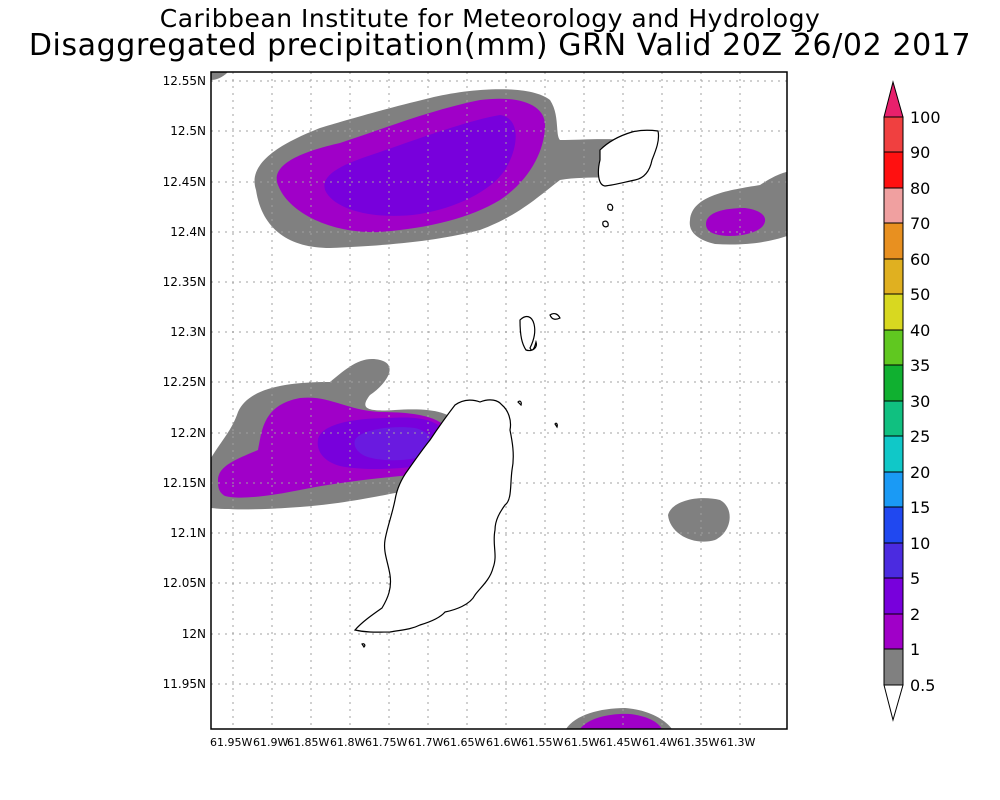 Image resolution: width=1000 pixels, height=800 pixels. What do you see at coordinates (920, 330) in the screenshot?
I see `colorbar-label: 40` at bounding box center [920, 330].